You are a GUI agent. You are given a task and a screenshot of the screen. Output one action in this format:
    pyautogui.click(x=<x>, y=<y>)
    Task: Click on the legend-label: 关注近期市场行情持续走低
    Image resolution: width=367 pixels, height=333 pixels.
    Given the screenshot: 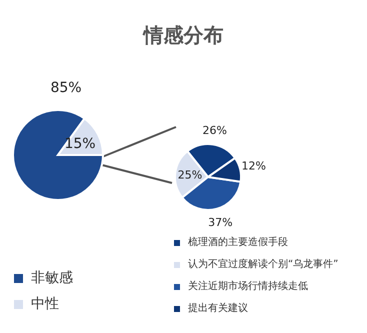 What is the action you would take?
    pyautogui.click(x=248, y=287)
    